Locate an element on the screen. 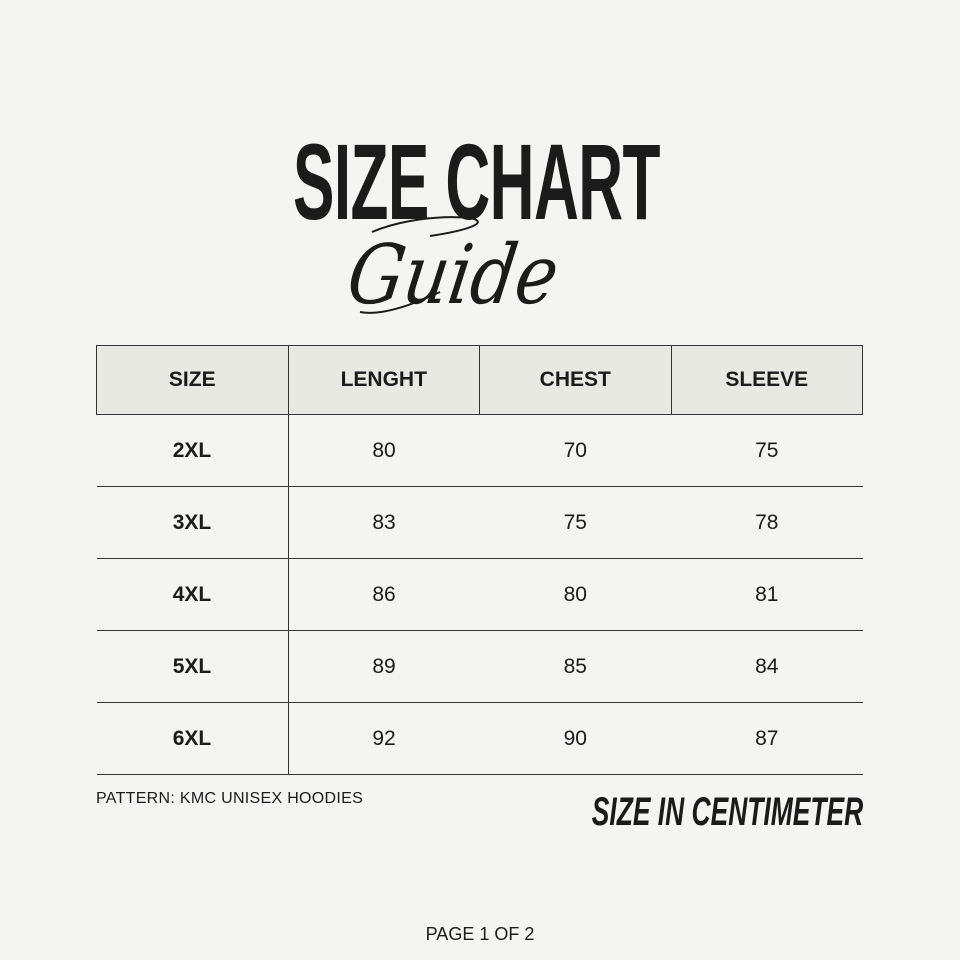 The width and height of the screenshot is (960, 960). page-title: SIZE CHART is located at coordinates (479, 181).